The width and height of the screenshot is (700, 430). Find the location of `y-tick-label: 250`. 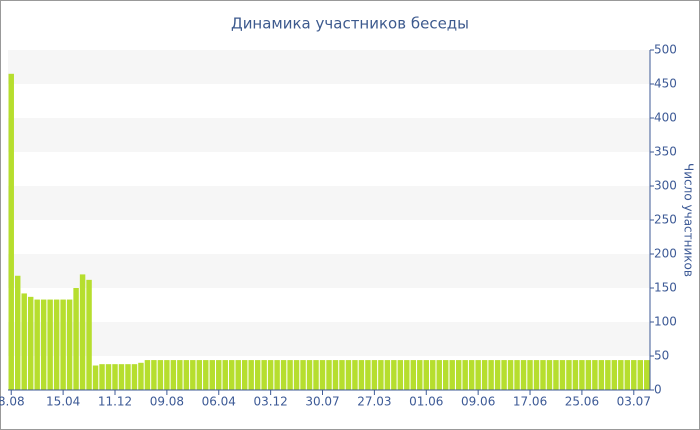

y-tick-label: 250 is located at coordinates (665, 220).